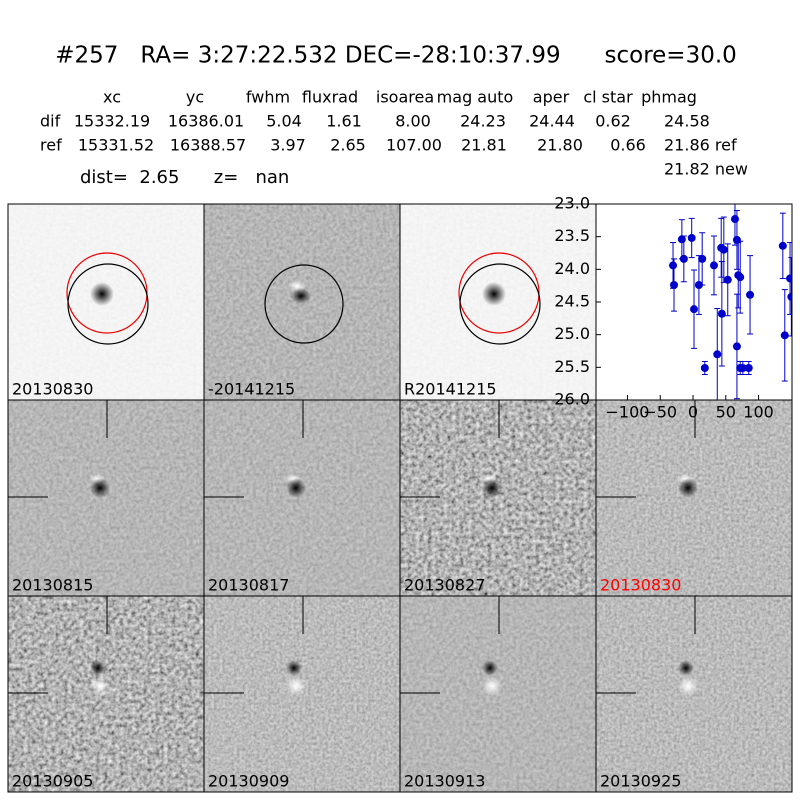 The width and height of the screenshot is (800, 804). Describe the element at coordinates (405, 97) in the screenshot. I see `column-header: isoarea` at that location.